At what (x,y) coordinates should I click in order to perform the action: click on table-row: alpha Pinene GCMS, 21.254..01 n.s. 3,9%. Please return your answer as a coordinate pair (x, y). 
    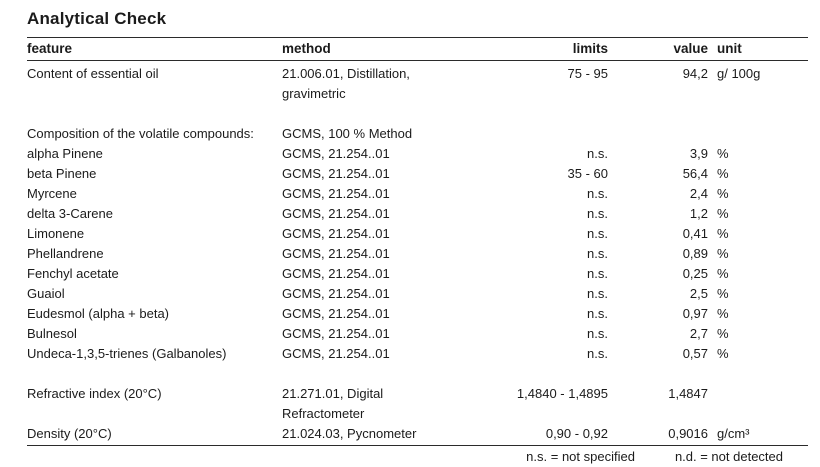
    Looking at the image, I should click on (417, 154).